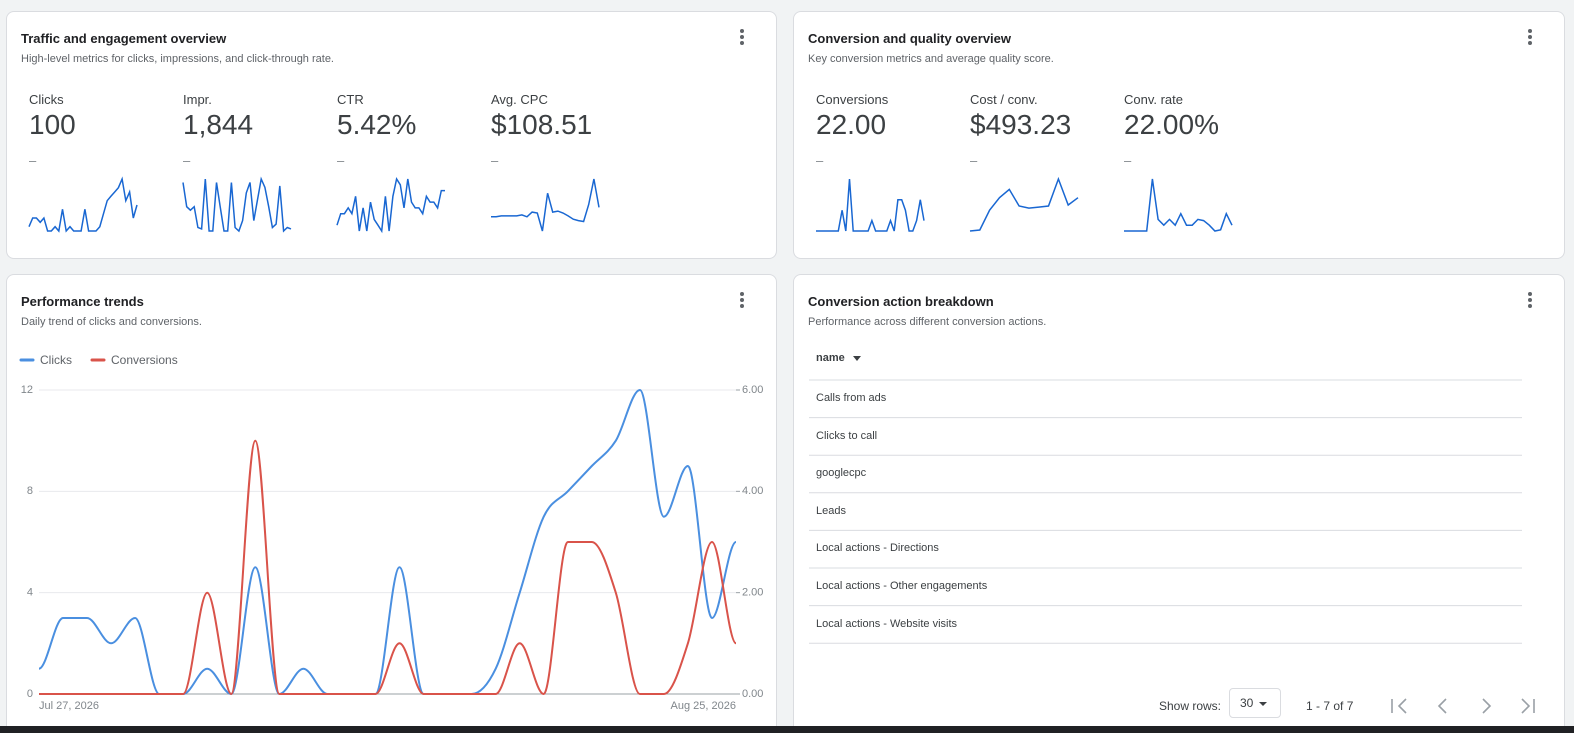  What do you see at coordinates (847, 435) in the screenshot?
I see `table-cell: Clicks to call` at bounding box center [847, 435].